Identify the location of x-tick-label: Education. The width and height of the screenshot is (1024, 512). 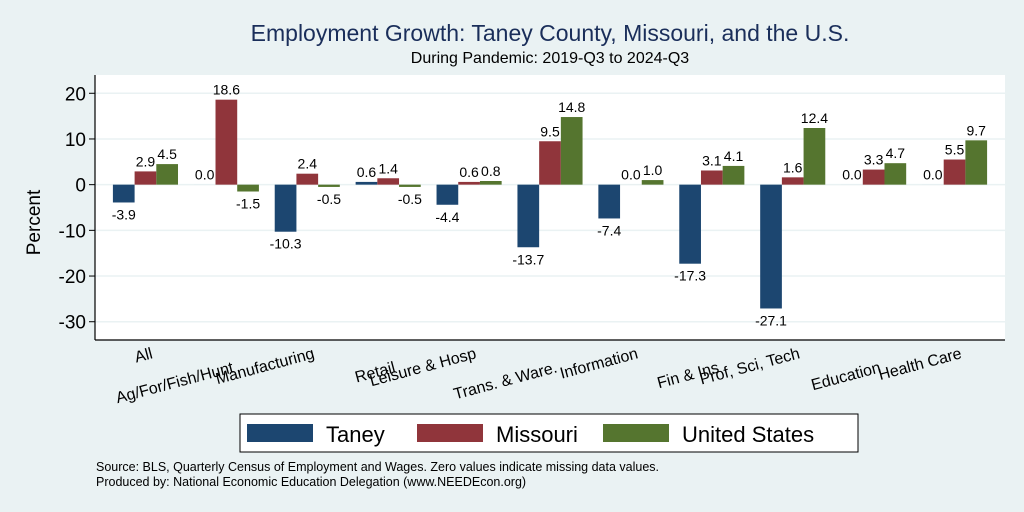
(846, 376).